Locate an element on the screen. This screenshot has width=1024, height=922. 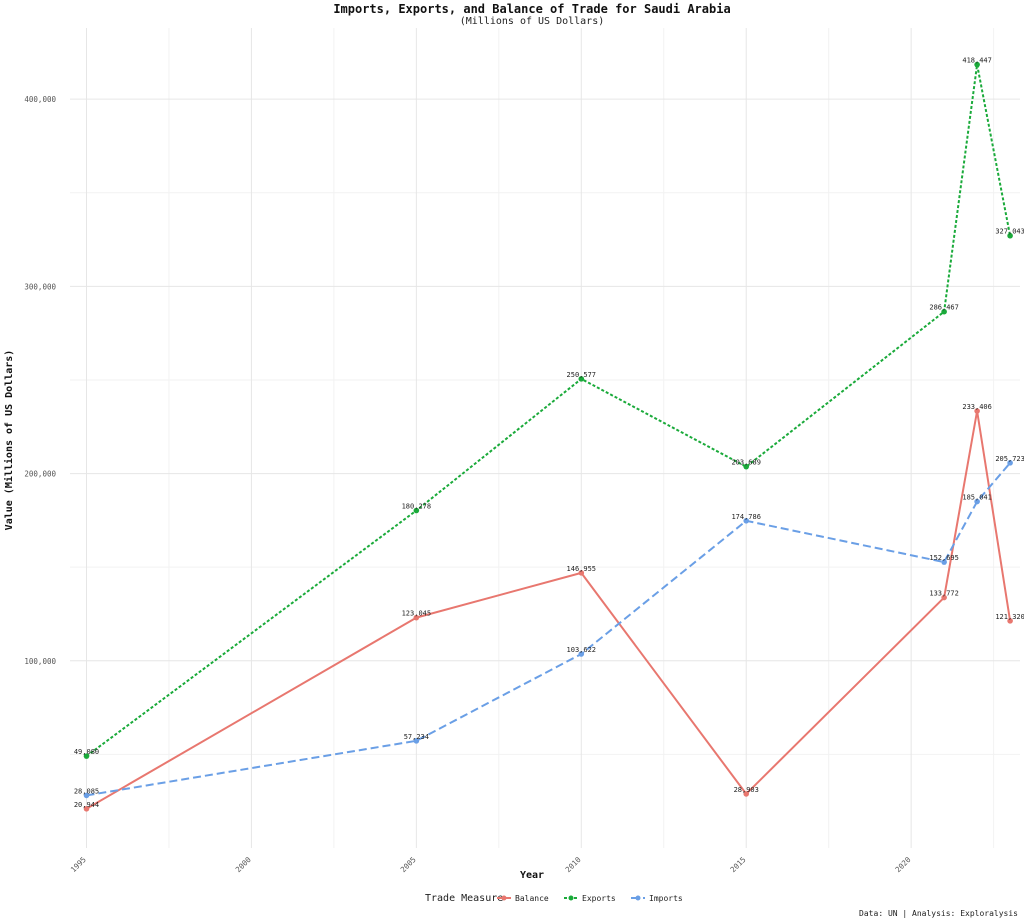
legend-title: Trade Measure is located at coordinates (464, 898).